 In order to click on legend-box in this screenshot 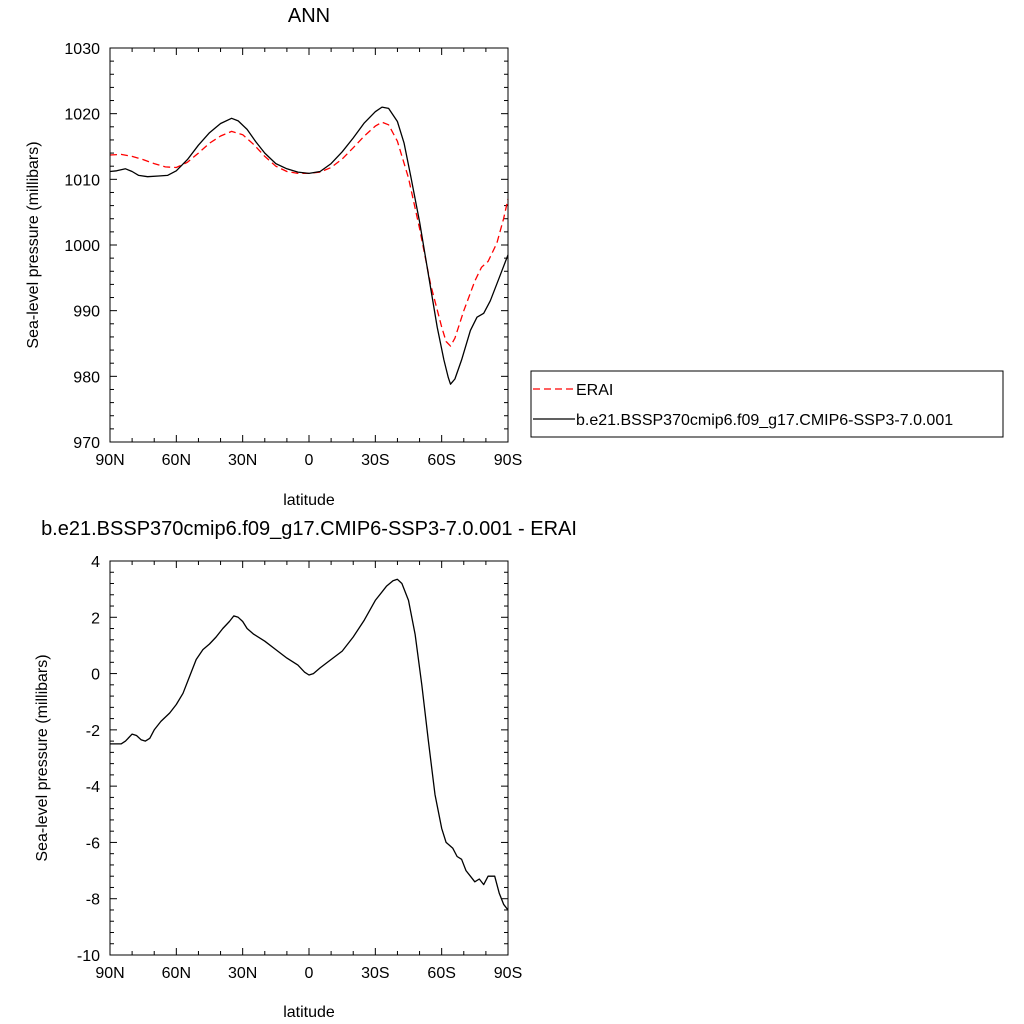, I will do `click(767, 404)`.